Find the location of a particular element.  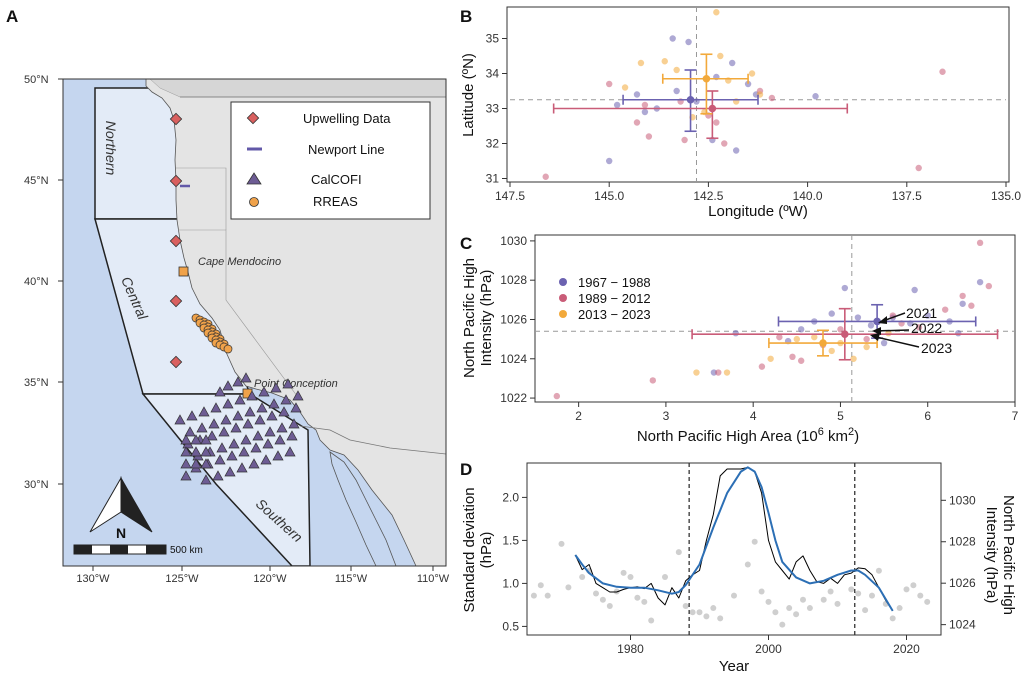

panel-c-legend-2: 1989 − 2012 is located at coordinates (614, 298).